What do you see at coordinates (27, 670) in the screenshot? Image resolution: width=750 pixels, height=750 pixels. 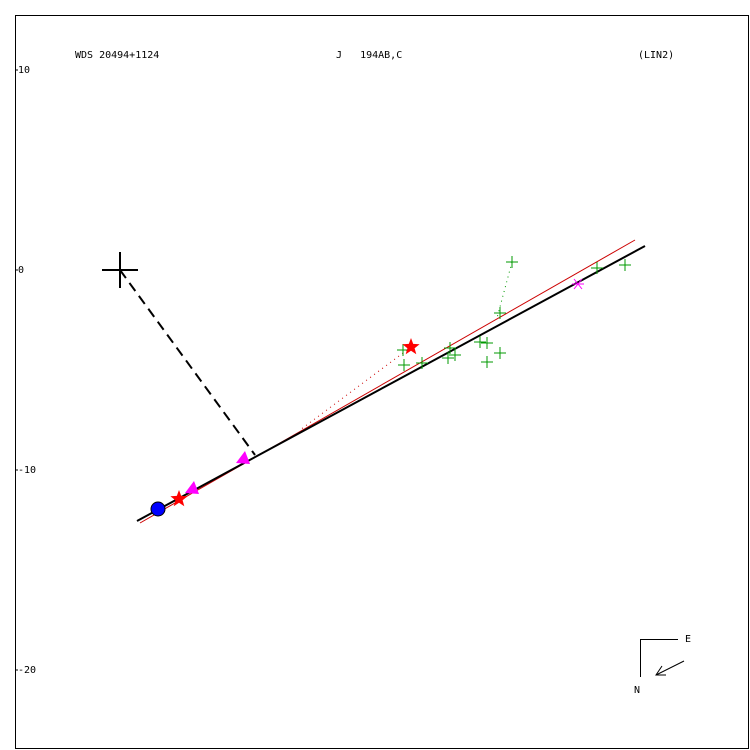 I see `y-tick-label: -20` at bounding box center [27, 670].